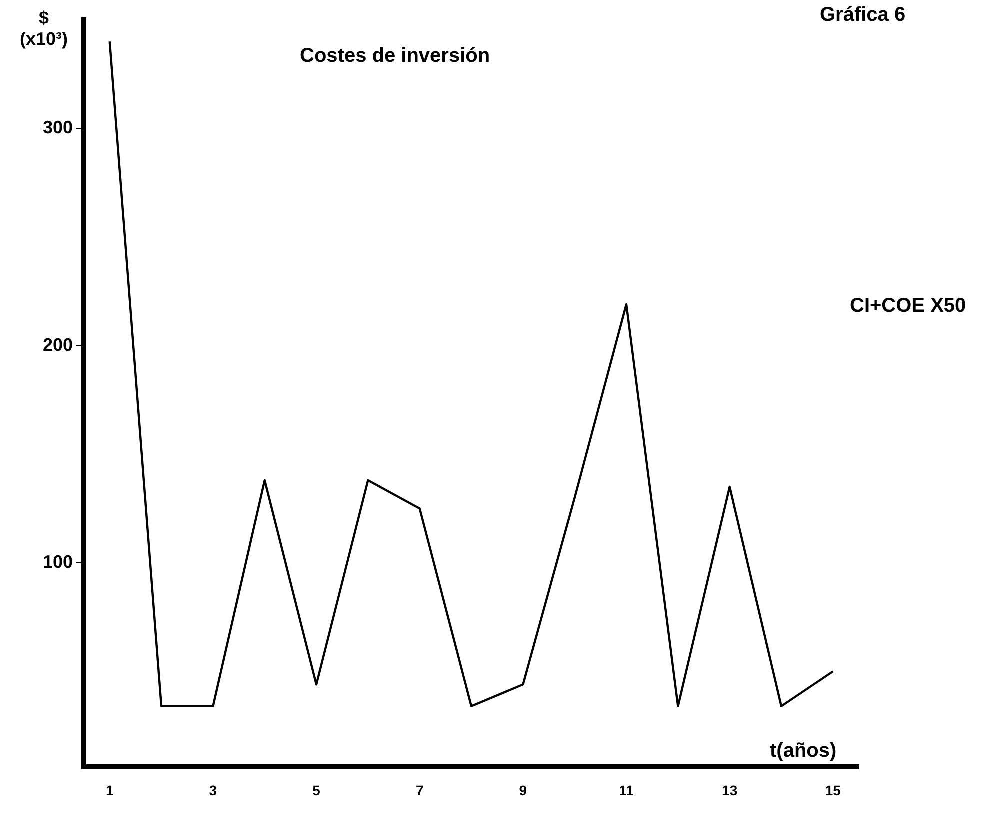 This screenshot has width=999, height=822. What do you see at coordinates (58, 344) in the screenshot?
I see `y-tick-label: 200` at bounding box center [58, 344].